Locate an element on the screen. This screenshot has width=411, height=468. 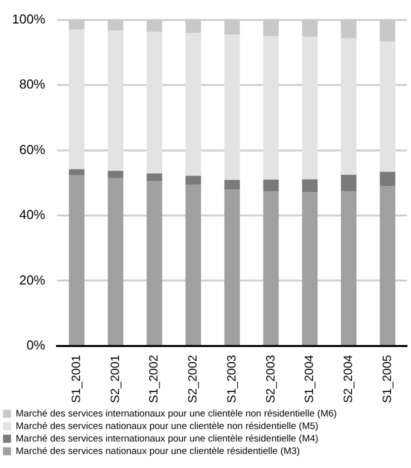
x-tick-label: S1_2005 is located at coordinates (387, 378).